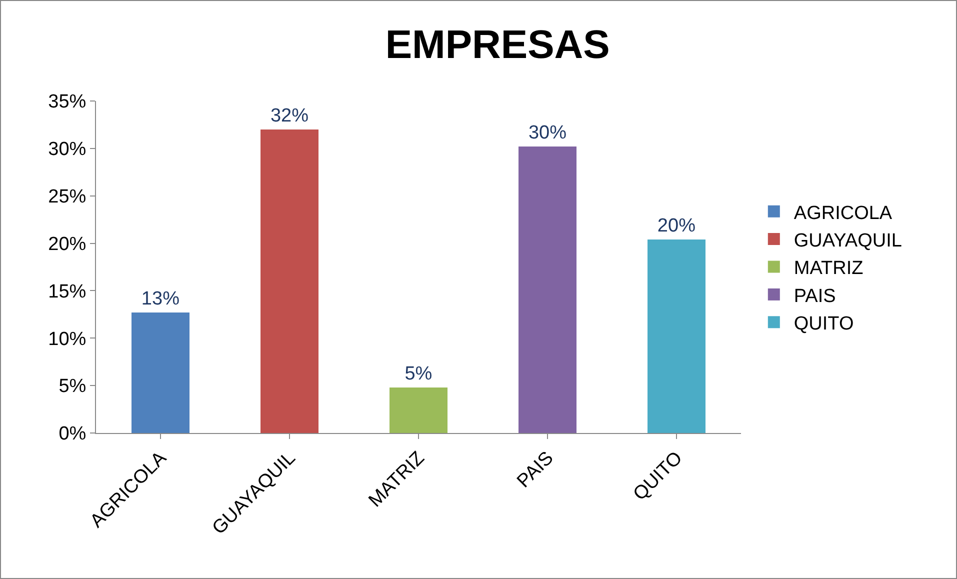 This screenshot has height=579, width=957. Describe the element at coordinates (547, 133) in the screenshot. I see `data-label: 30%` at that location.